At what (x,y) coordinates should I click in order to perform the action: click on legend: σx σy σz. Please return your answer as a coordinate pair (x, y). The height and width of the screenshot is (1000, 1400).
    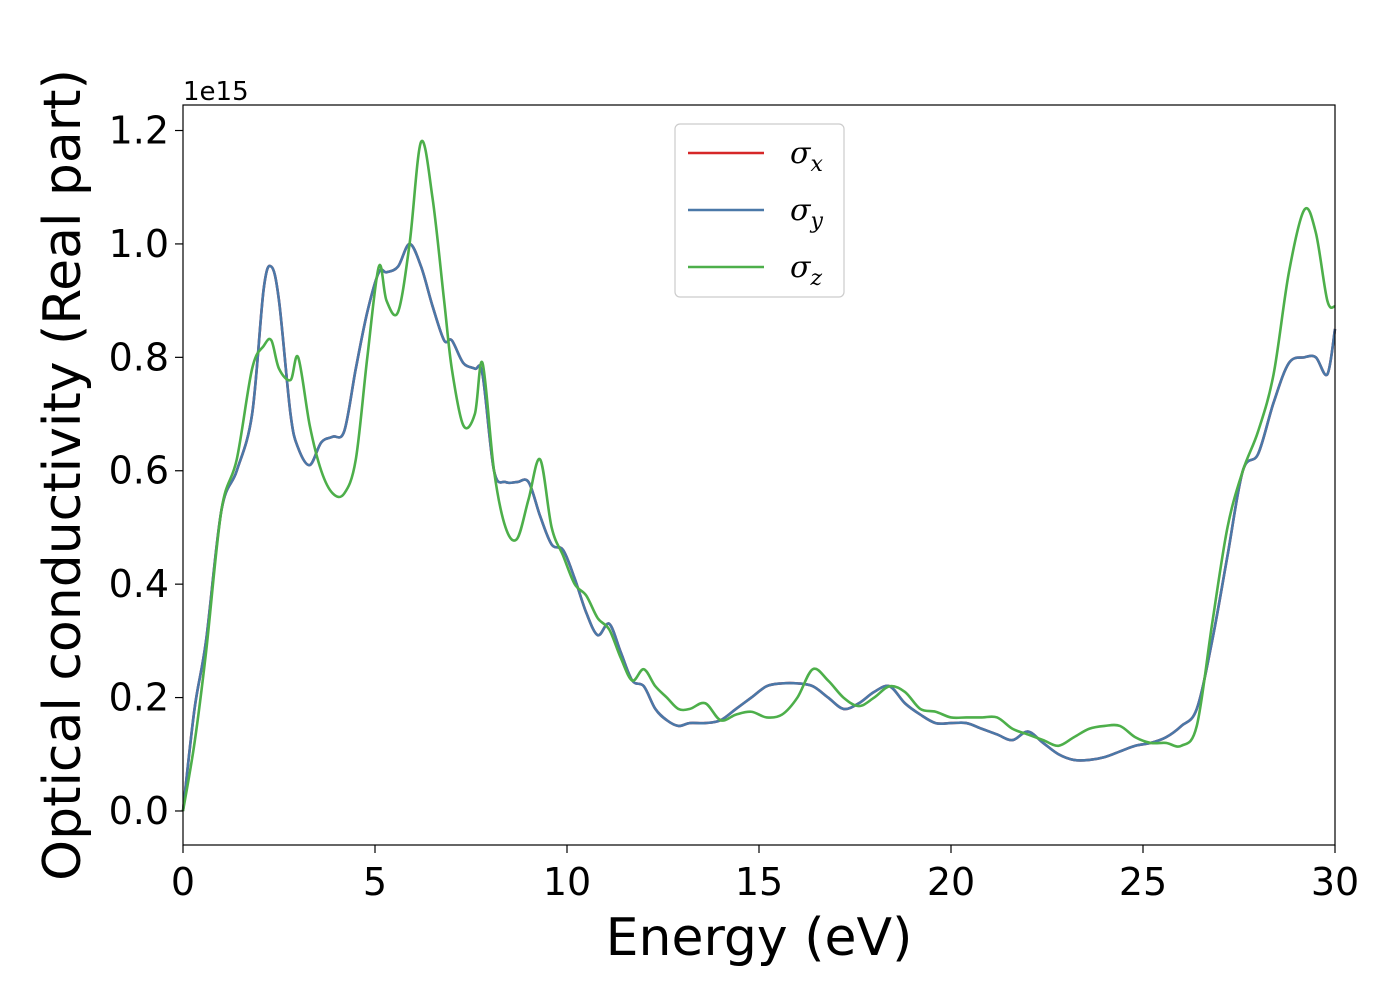
    Looking at the image, I should click on (759, 210).